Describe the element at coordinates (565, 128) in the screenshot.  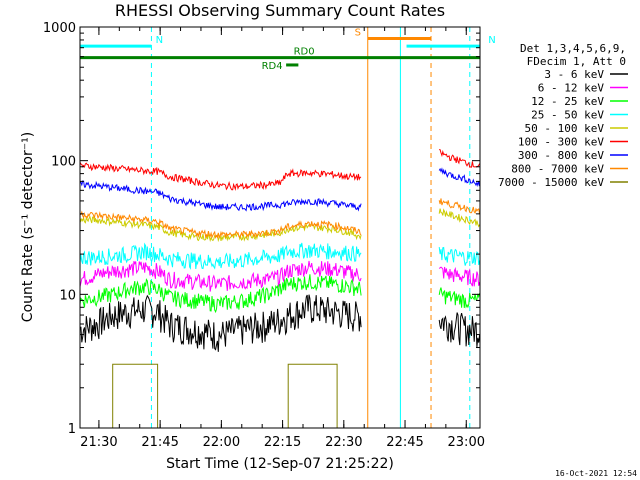
I see `legend-label-4: 50 - 100 keV` at that location.